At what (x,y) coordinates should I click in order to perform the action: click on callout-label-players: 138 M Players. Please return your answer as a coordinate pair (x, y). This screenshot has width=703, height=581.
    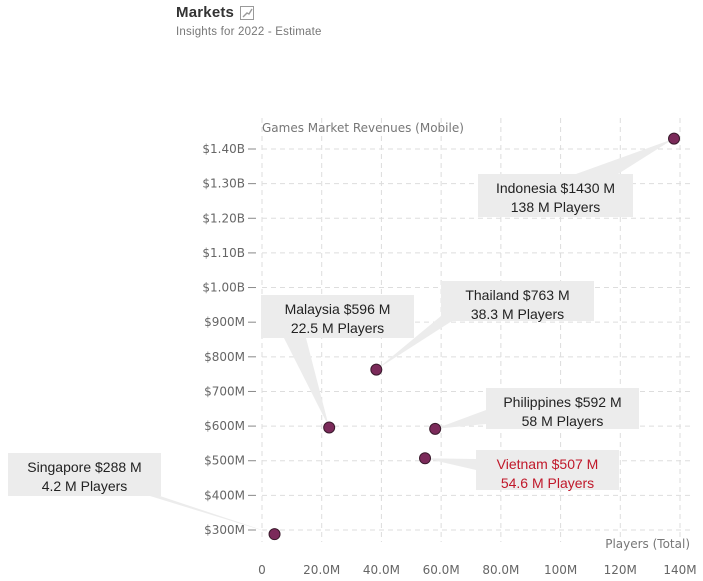
    Looking at the image, I should click on (555, 207).